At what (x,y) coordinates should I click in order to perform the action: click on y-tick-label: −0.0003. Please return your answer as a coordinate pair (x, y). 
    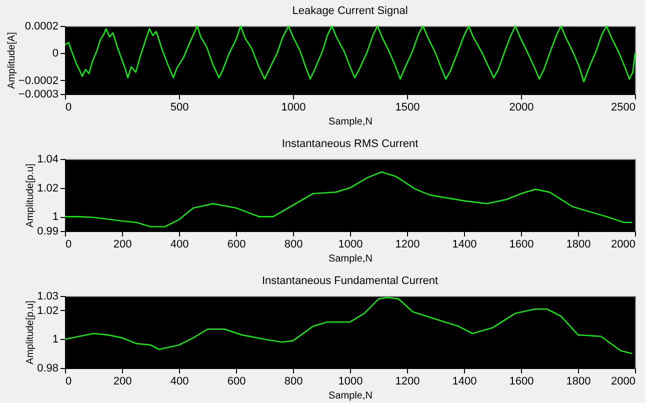
    Looking at the image, I should click on (38, 94).